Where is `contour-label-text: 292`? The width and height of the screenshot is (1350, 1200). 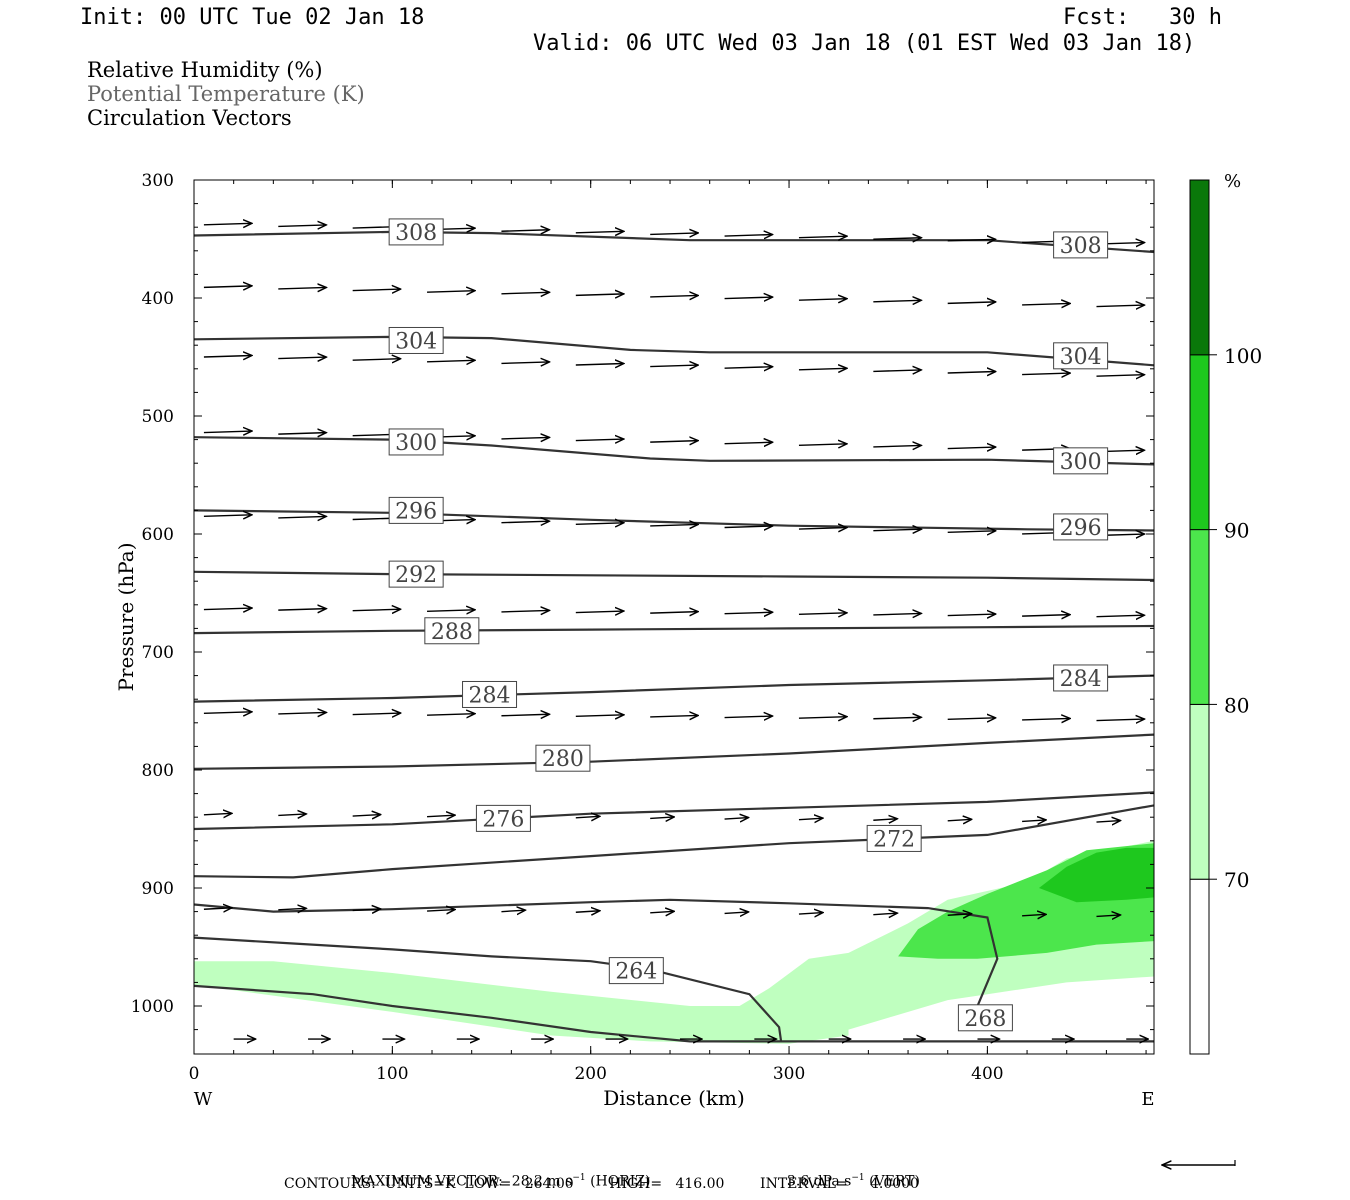
contour-label-text: 292 is located at coordinates (416, 575).